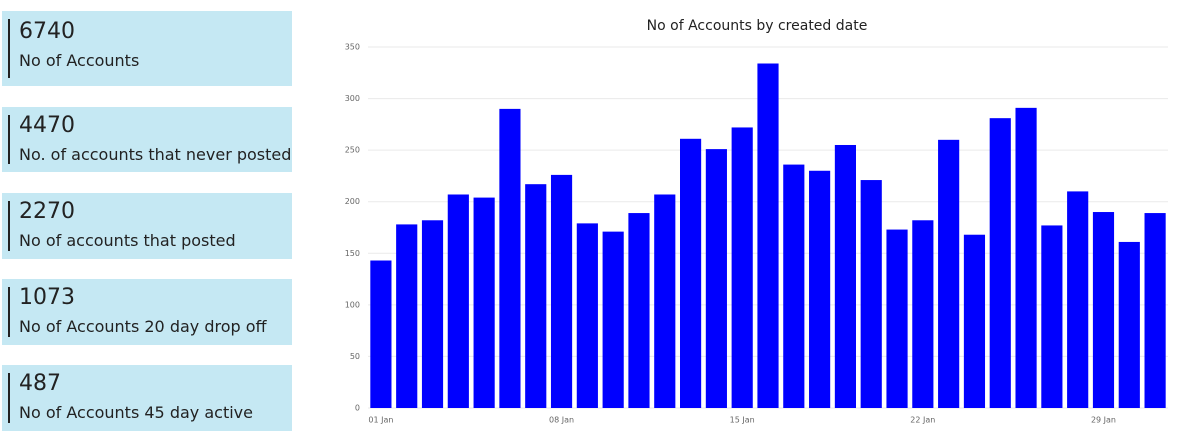 Image resolution: width=1184 pixels, height=444 pixels. I want to click on kpi-label: No of Accounts 45 day active, so click(136, 412).